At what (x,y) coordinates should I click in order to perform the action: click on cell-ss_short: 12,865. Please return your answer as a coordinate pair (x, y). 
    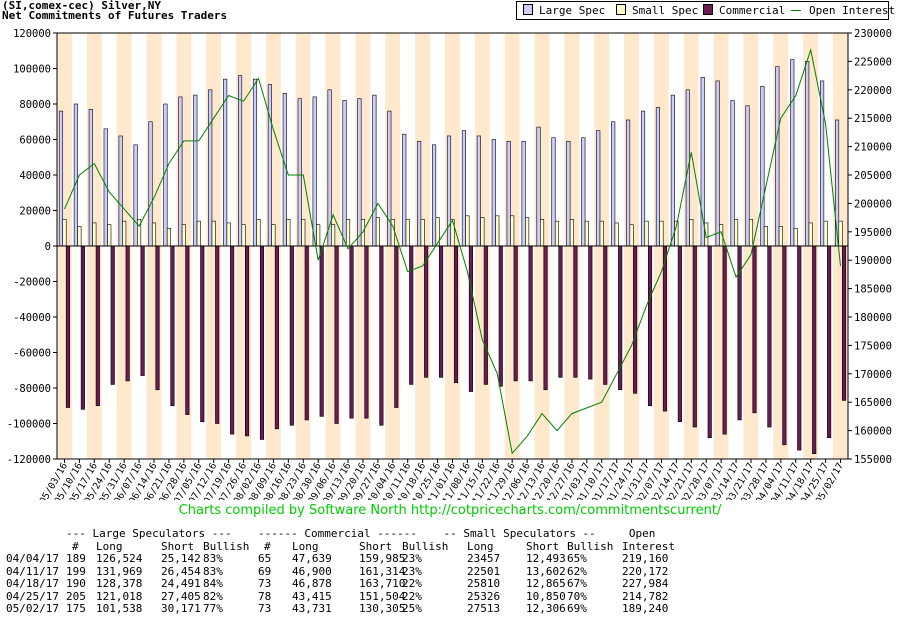
    Looking at the image, I should click on (546, 583).